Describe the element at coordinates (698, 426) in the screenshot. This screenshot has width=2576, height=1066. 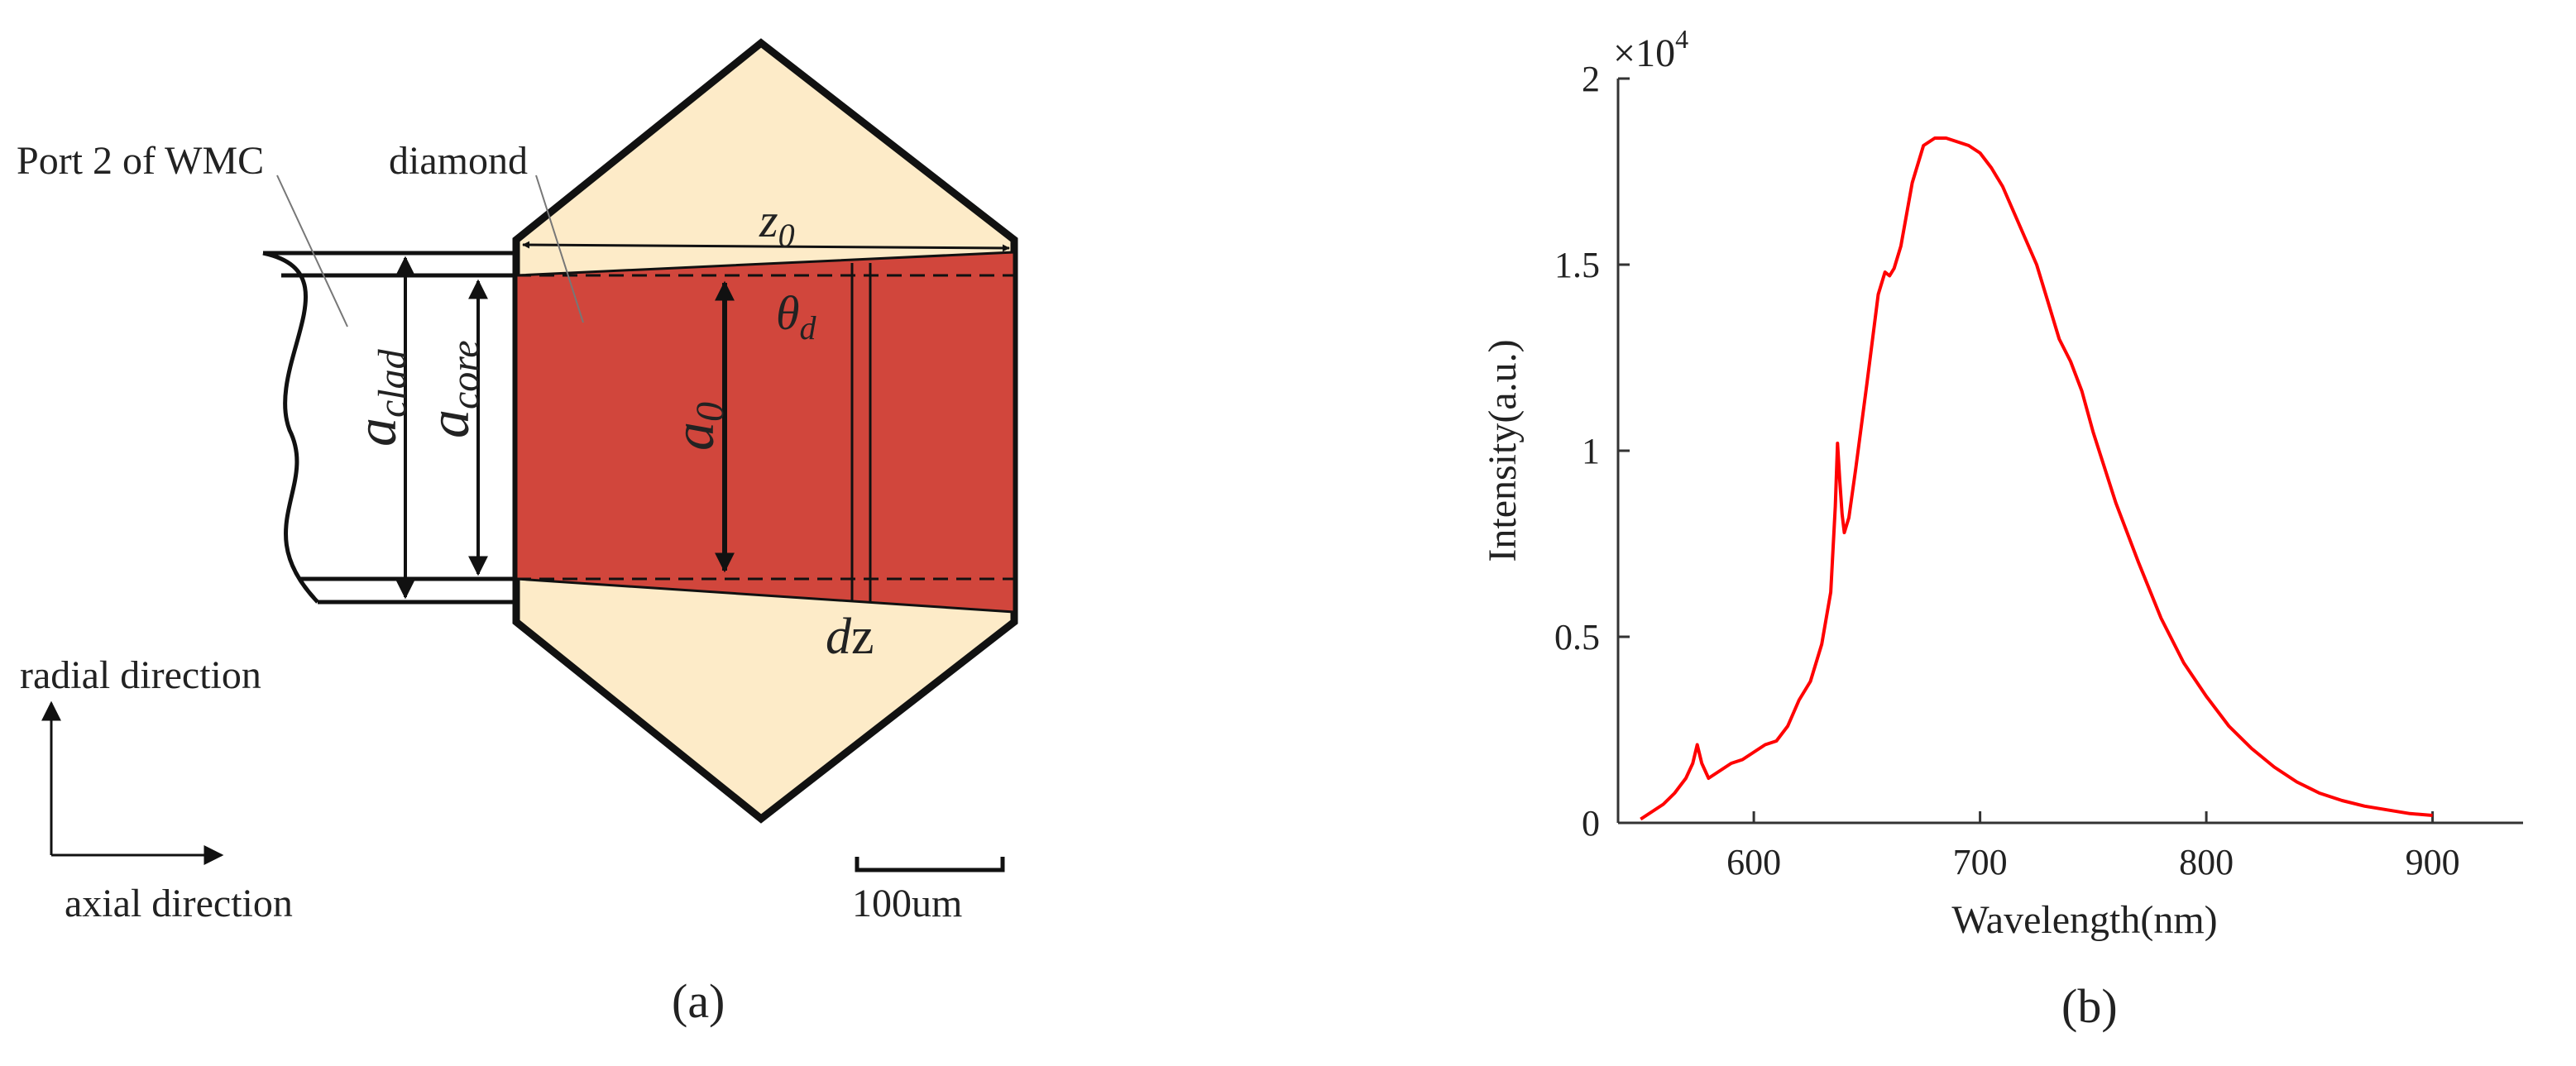
I see `label-a0: a0` at that location.